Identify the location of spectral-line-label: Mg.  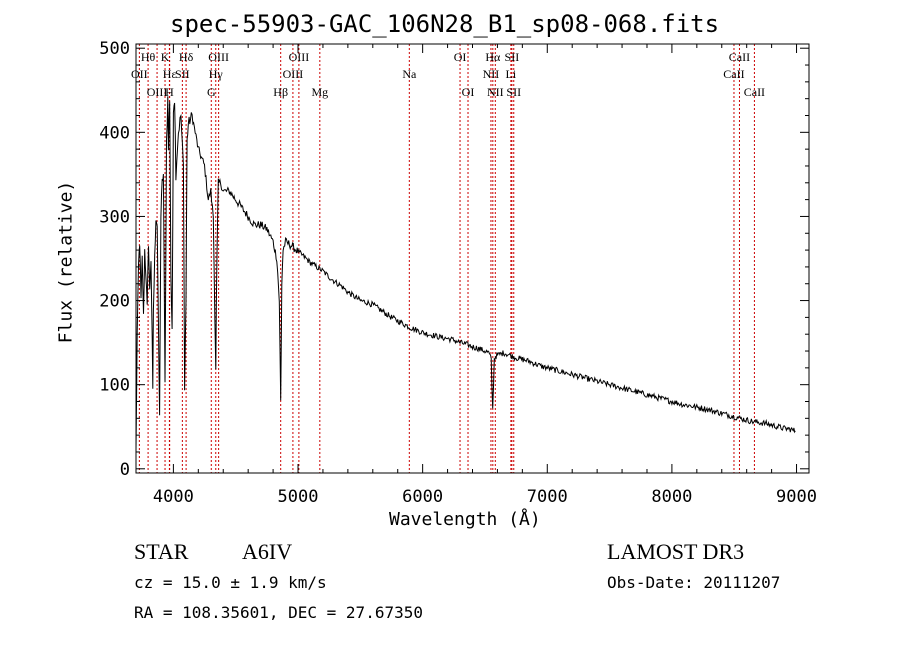
(319, 92).